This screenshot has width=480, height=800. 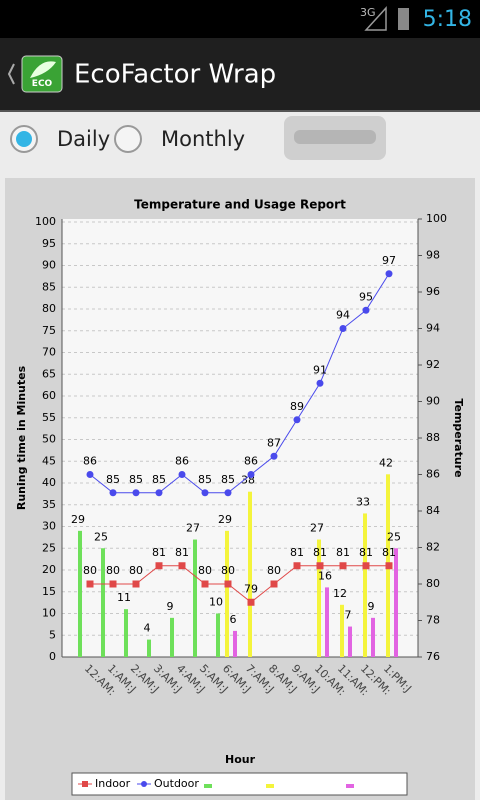 What do you see at coordinates (375, 18) in the screenshot?
I see `signal-icon` at bounding box center [375, 18].